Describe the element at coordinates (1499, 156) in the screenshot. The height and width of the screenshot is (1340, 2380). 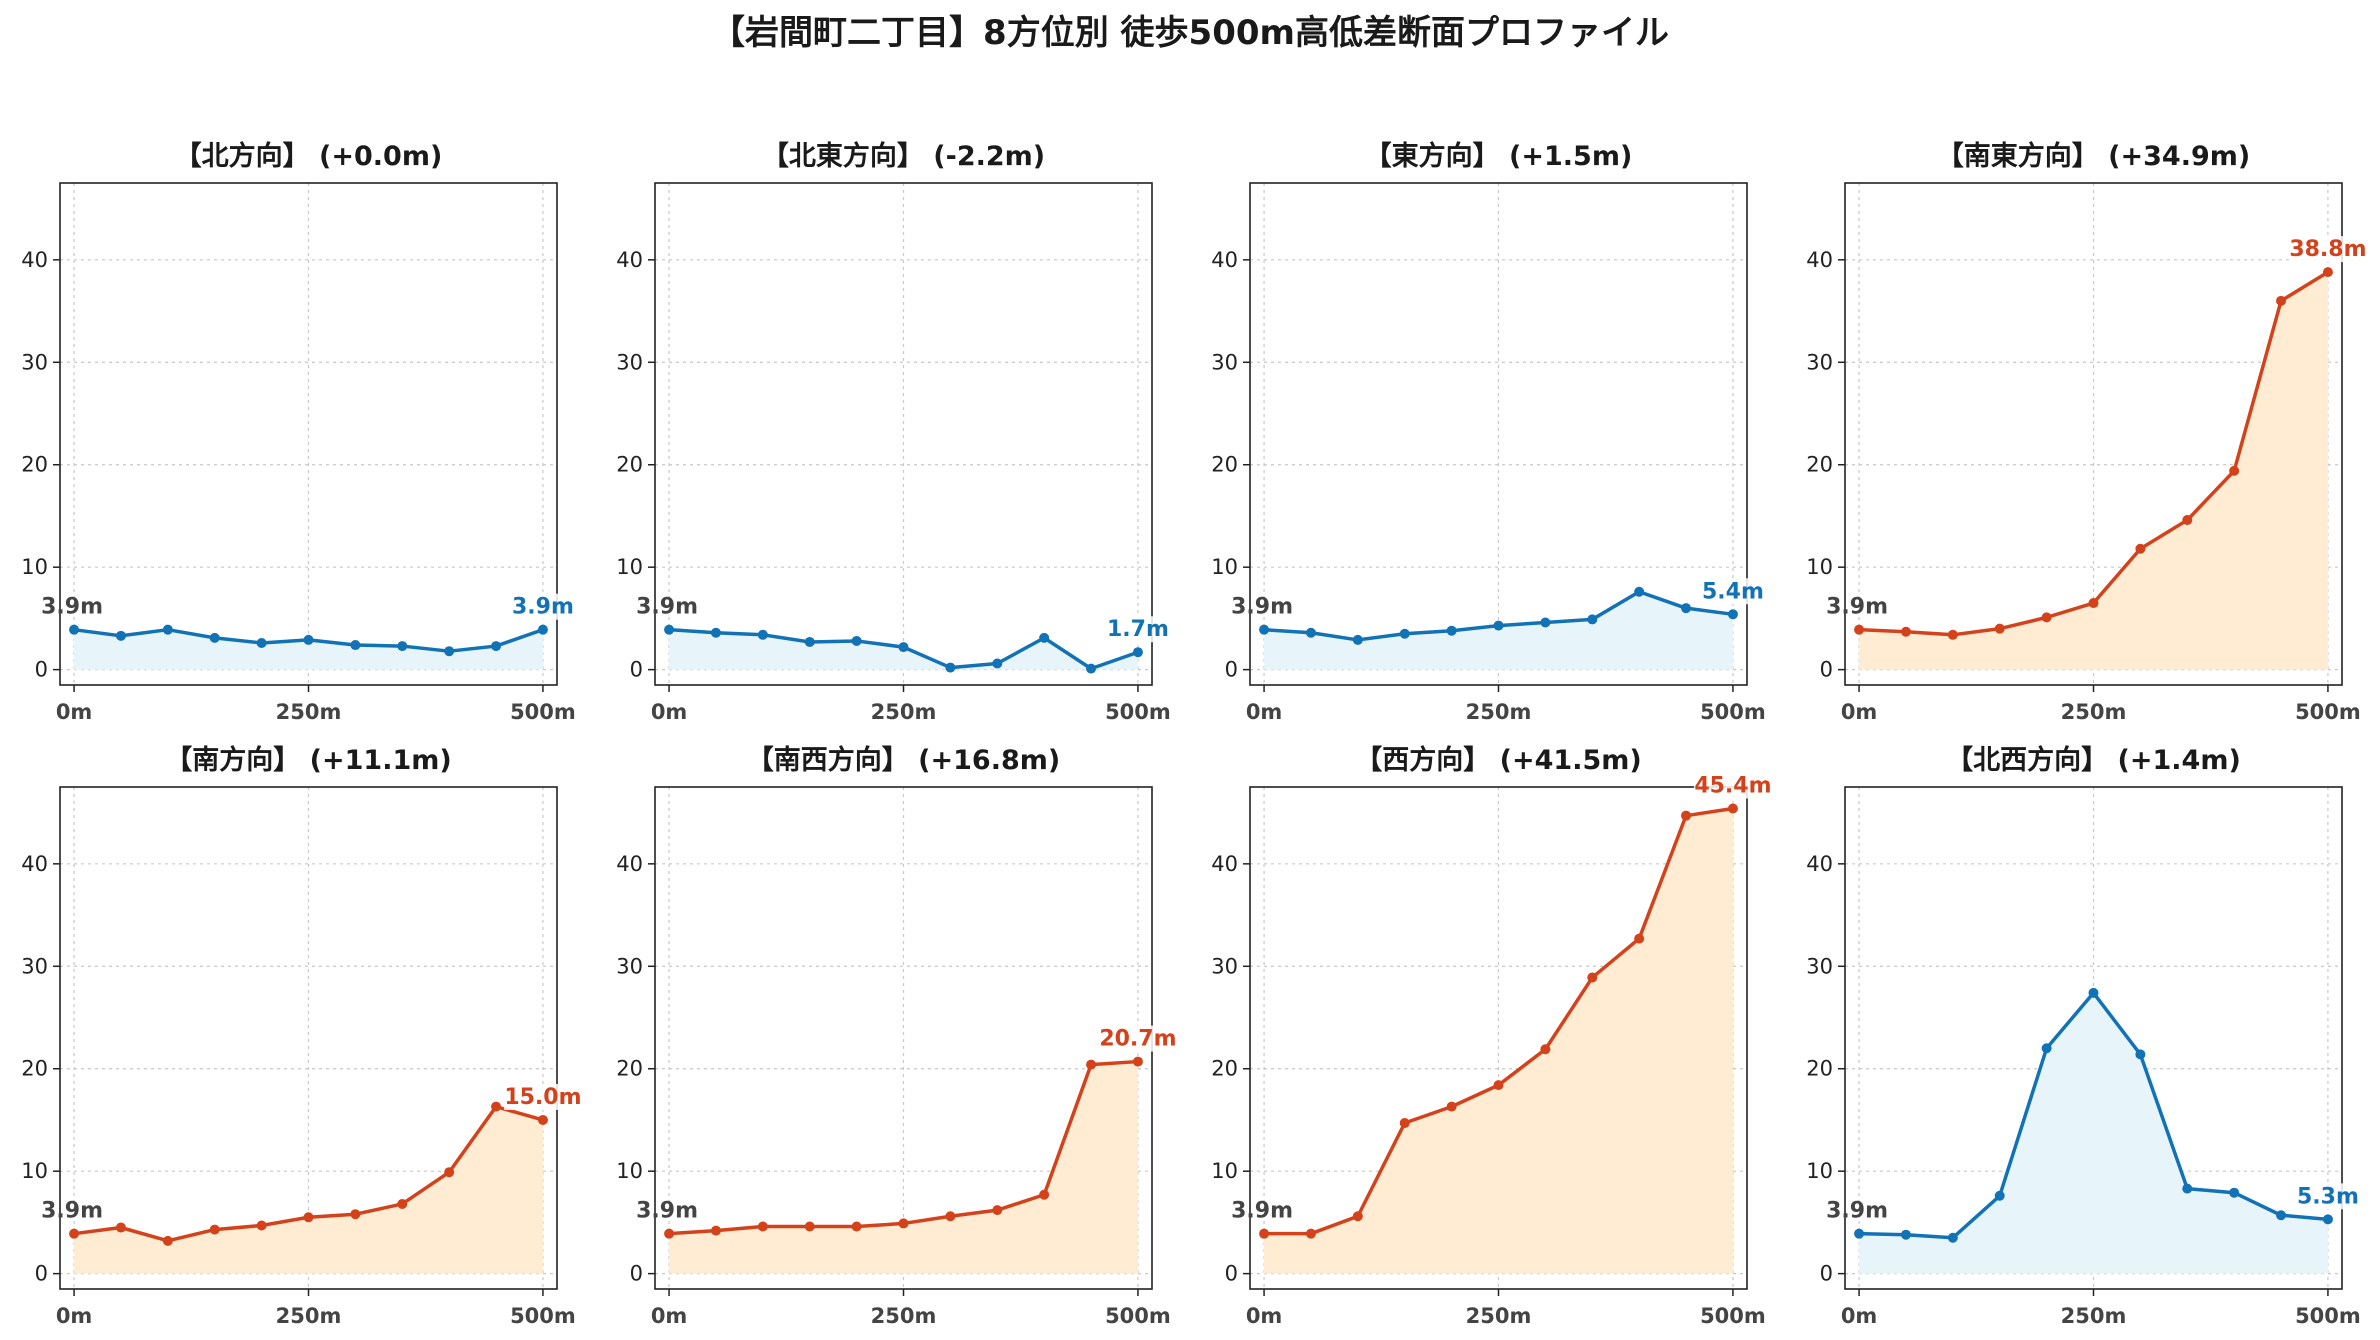
I see `panel-title: 【東方向】 (+1.5m)` at that location.